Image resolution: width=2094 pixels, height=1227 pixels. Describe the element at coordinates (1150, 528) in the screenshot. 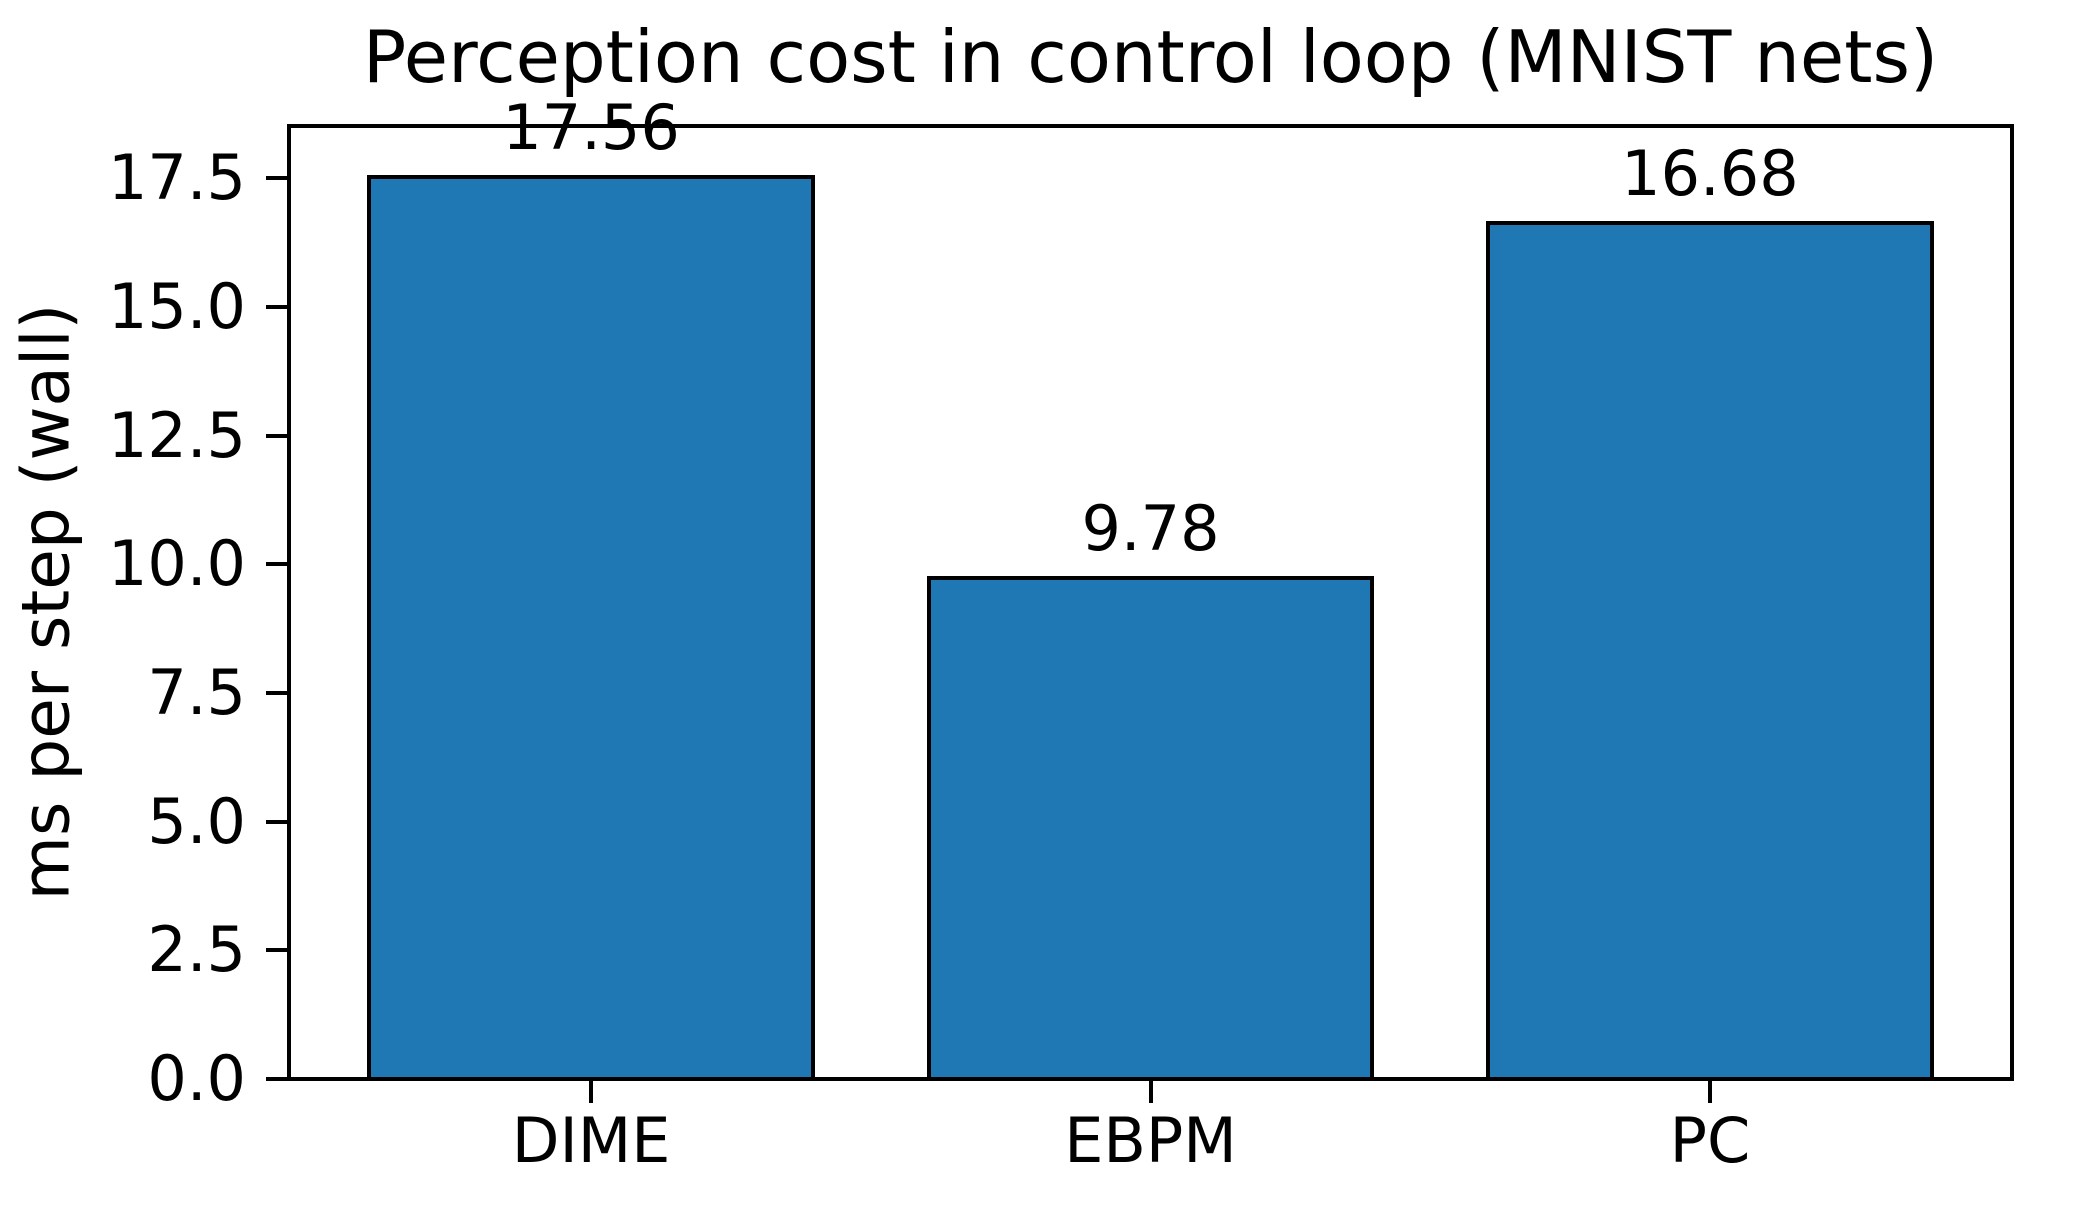

I see `bar-value-label: 9.78` at that location.